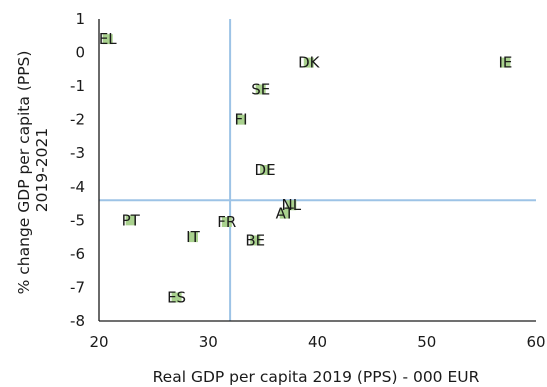  I want to click on point-label: FR, so click(226, 222).